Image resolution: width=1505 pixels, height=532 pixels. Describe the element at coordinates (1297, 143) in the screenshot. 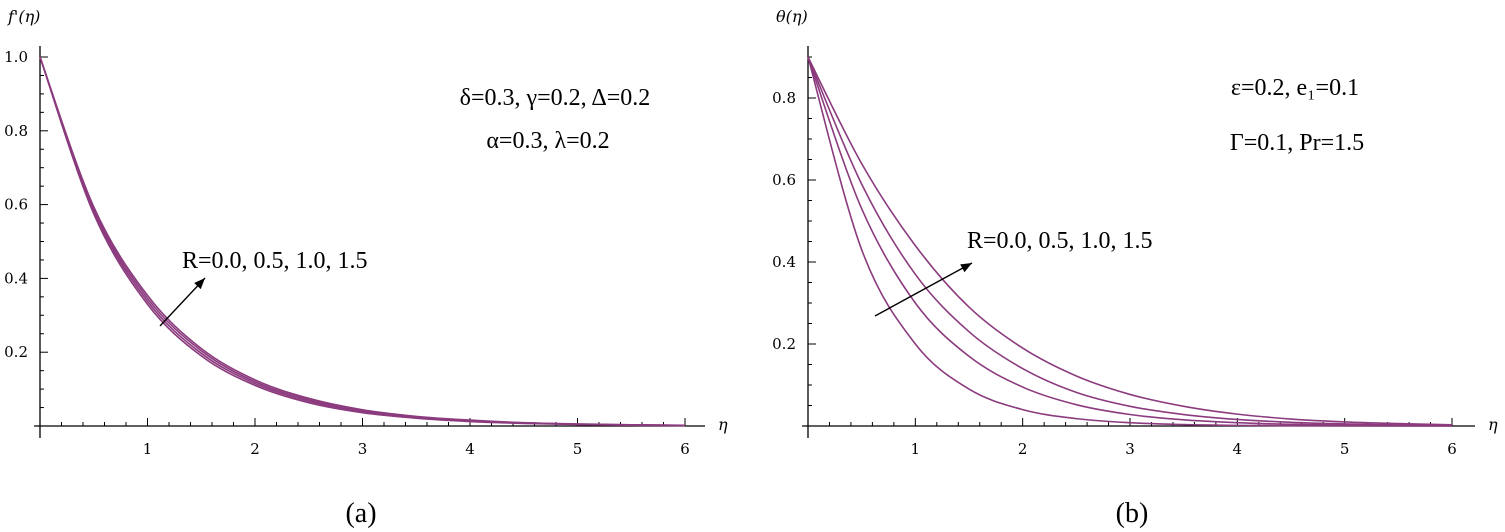

I see `annotation: Γ=0.1, Pr=1.5` at that location.